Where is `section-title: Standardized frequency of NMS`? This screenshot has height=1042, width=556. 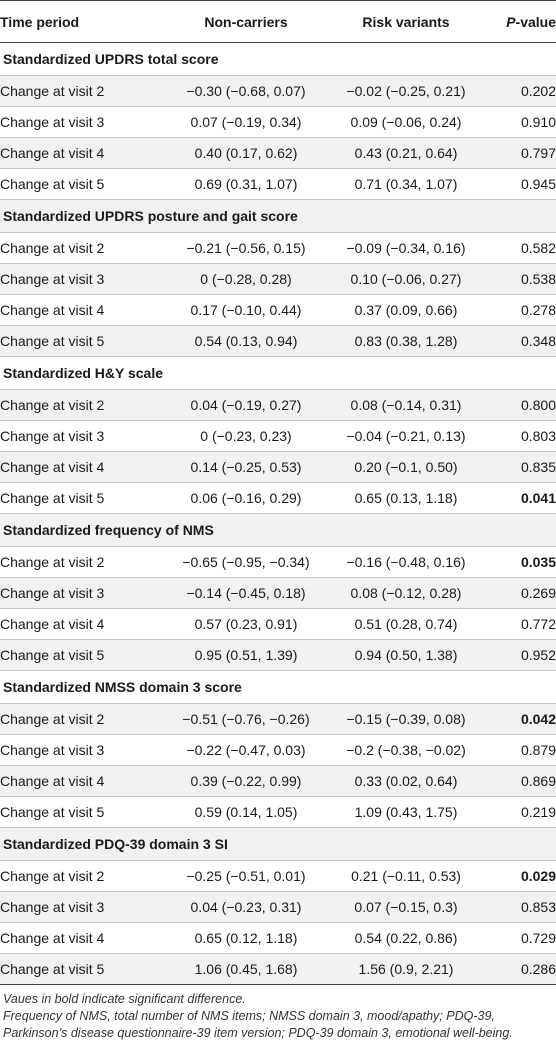 section-title: Standardized frequency of NMS is located at coordinates (278, 530).